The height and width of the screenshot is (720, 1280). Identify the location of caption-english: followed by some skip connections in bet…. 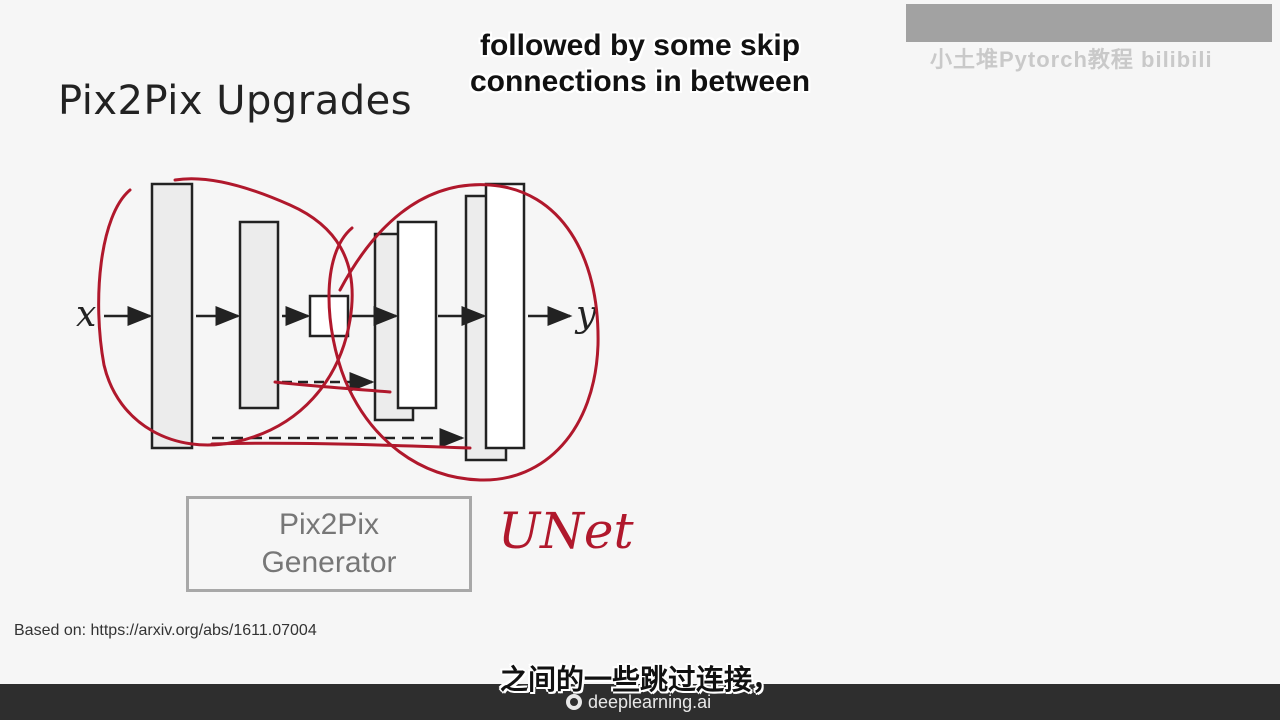
(640, 63).